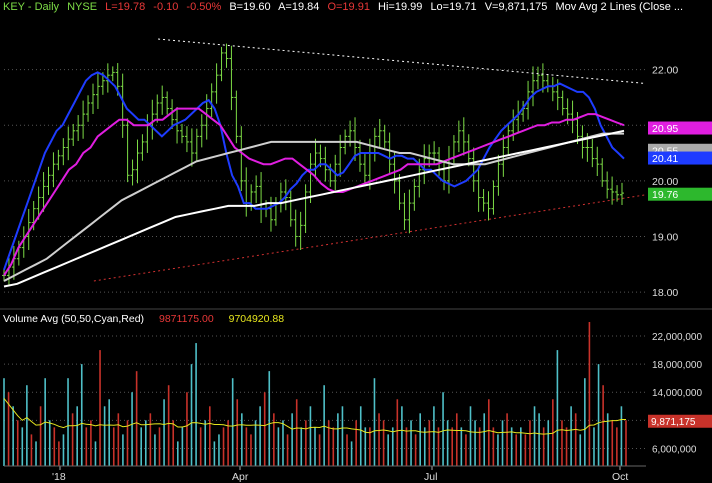 Image resolution: width=712 pixels, height=483 pixels. What do you see at coordinates (665, 293) in the screenshot?
I see `price-tick-label: 18.00` at bounding box center [665, 293].